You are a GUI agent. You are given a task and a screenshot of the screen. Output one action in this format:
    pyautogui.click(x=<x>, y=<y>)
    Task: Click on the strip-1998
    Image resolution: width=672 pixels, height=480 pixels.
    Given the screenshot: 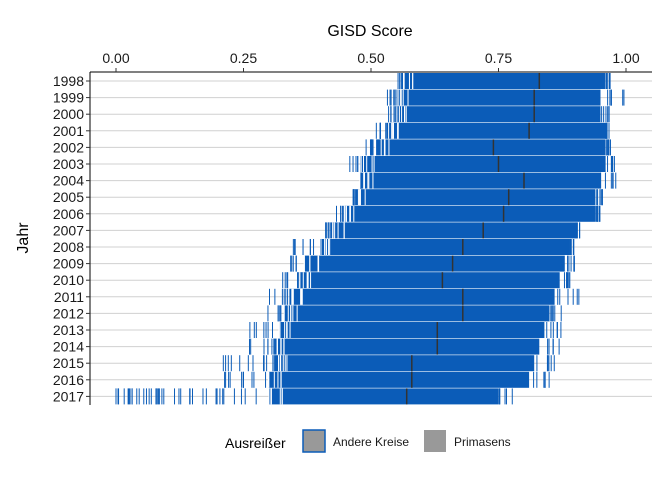 What is the action you would take?
    pyautogui.click(x=504, y=81)
    